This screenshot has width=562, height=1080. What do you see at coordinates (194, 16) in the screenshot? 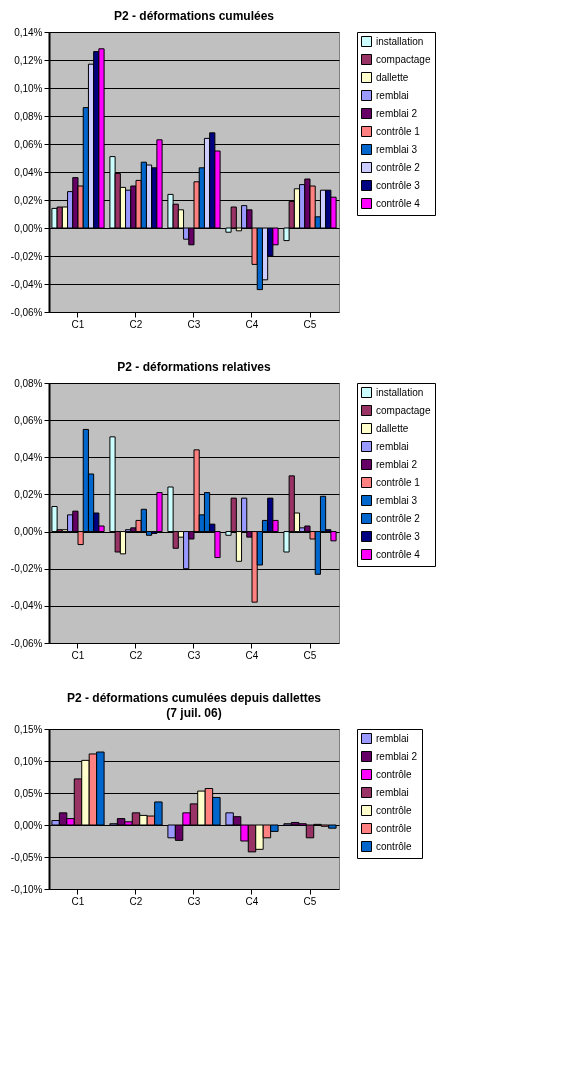
I see `chart-title: P2 - déformations cumulées` at bounding box center [194, 16].